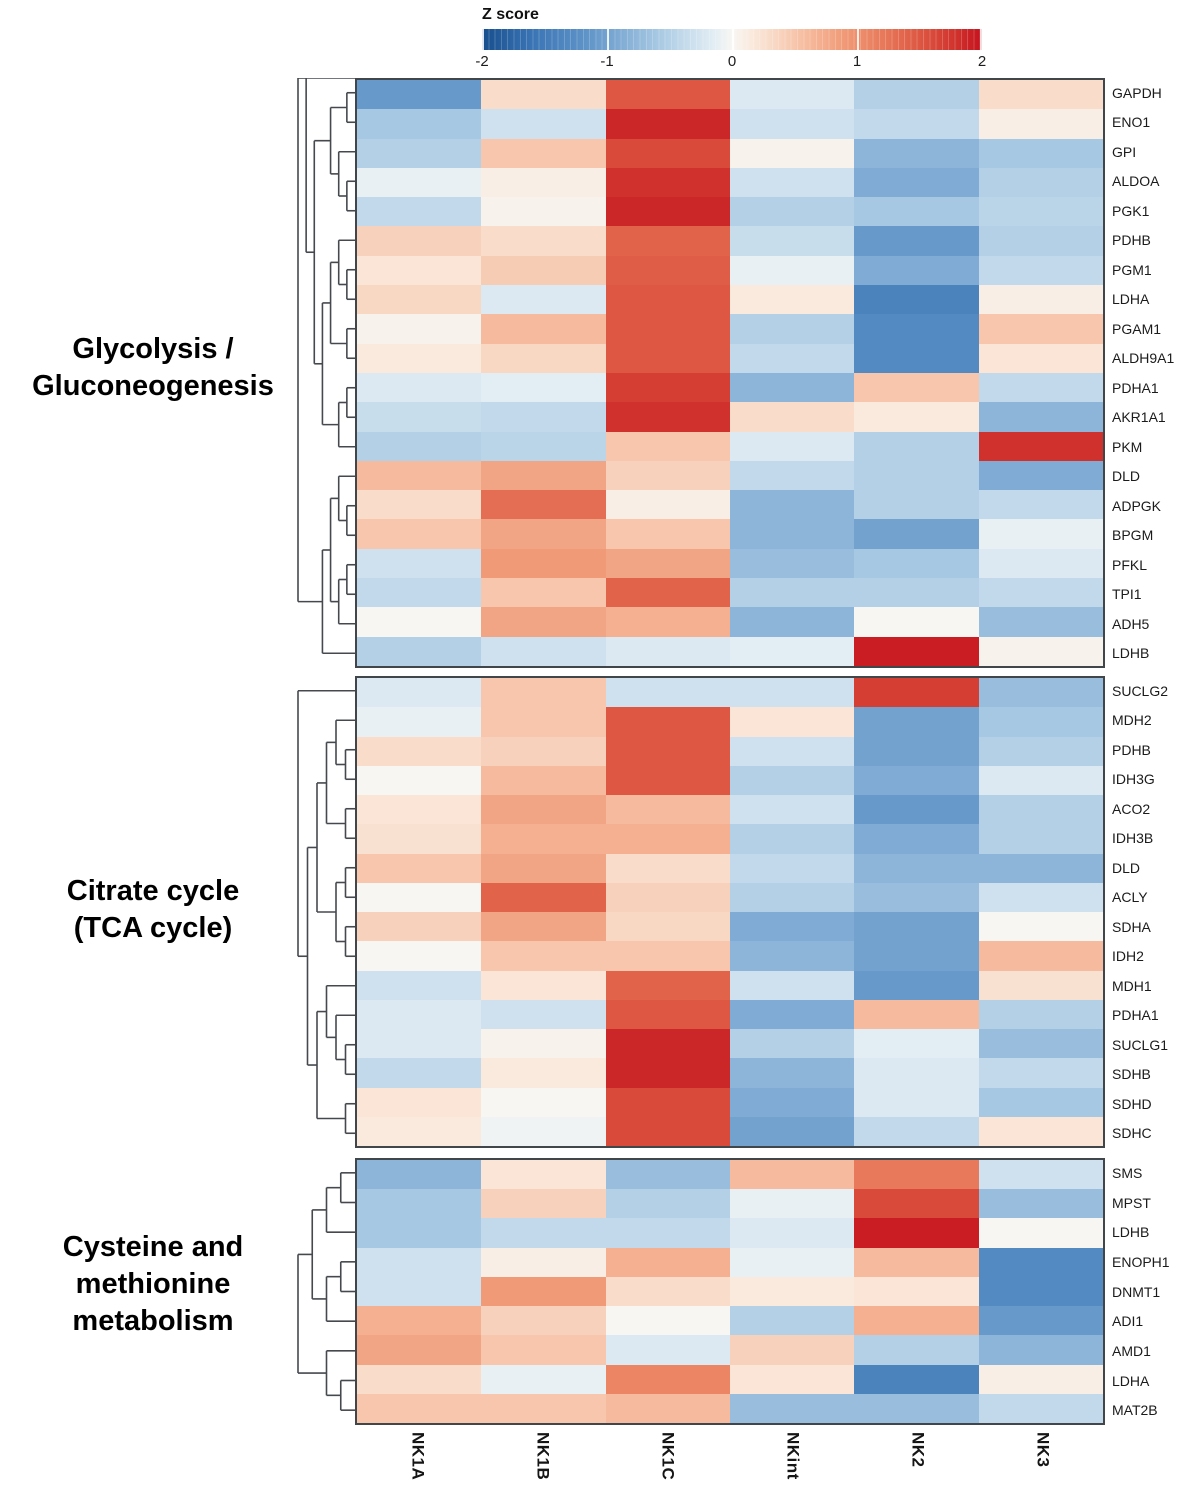  I want to click on gene-label: ENOPH1, so click(1141, 1261).